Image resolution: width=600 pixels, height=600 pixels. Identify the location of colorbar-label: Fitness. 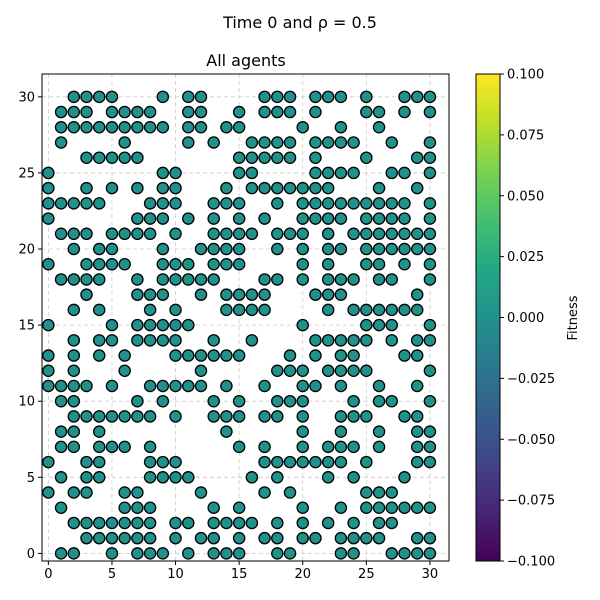
(573, 317).